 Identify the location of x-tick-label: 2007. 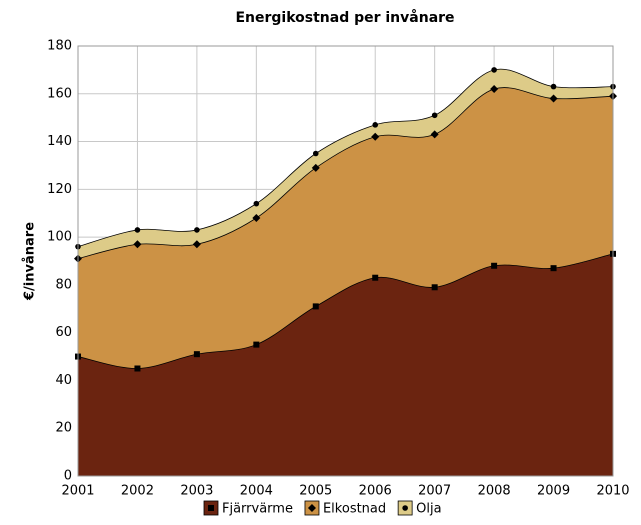
(434, 491).